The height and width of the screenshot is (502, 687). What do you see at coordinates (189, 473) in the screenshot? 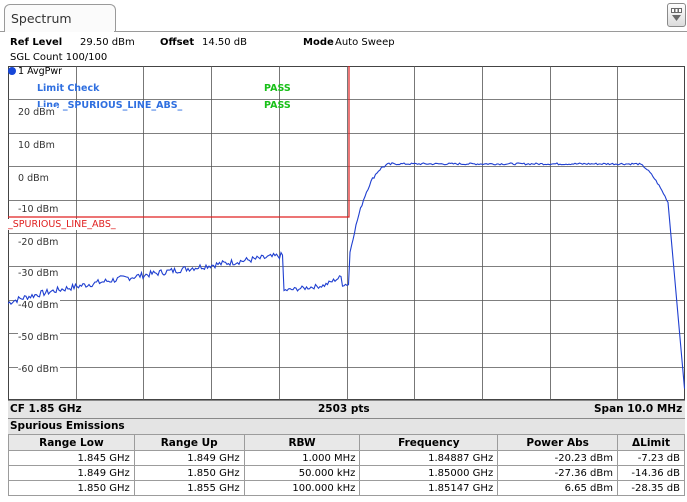
I see `cell-range-up: 1.850 GHz` at bounding box center [189, 473].